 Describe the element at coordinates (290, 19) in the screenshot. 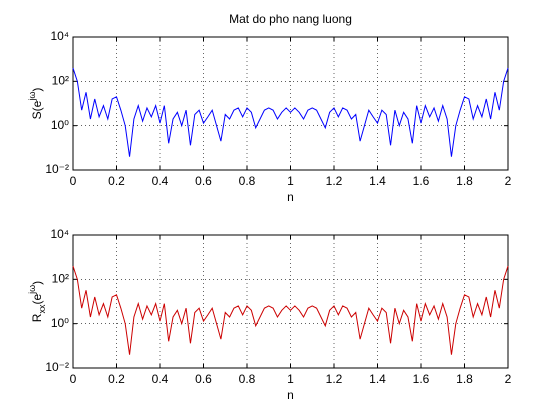

I see `chart-title: Mat do pho nang luong` at that location.